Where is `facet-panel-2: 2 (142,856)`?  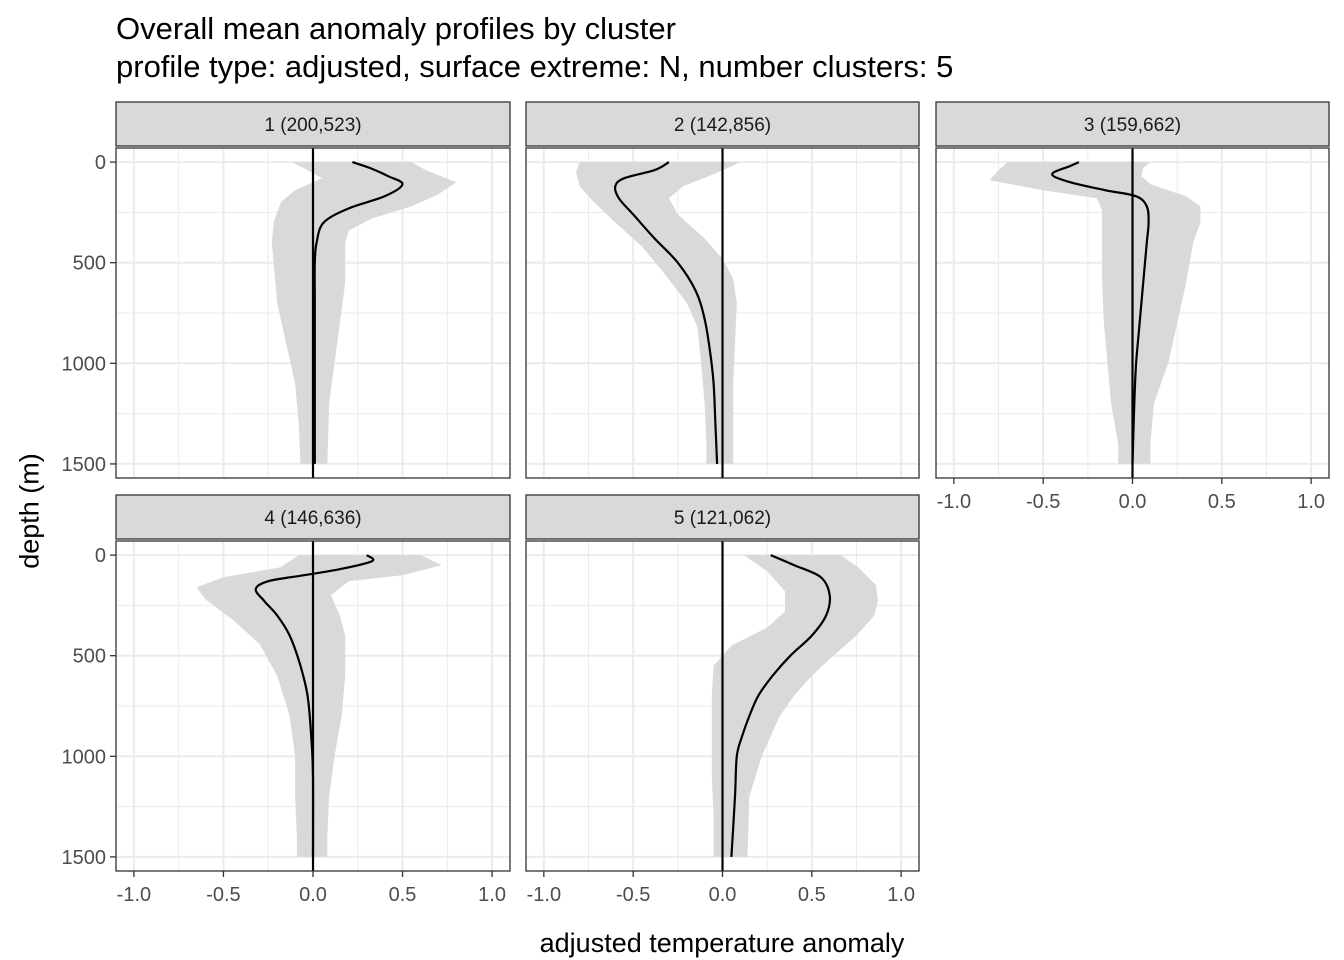
facet-panel-2: 2 (142,856) is located at coordinates (722, 290).